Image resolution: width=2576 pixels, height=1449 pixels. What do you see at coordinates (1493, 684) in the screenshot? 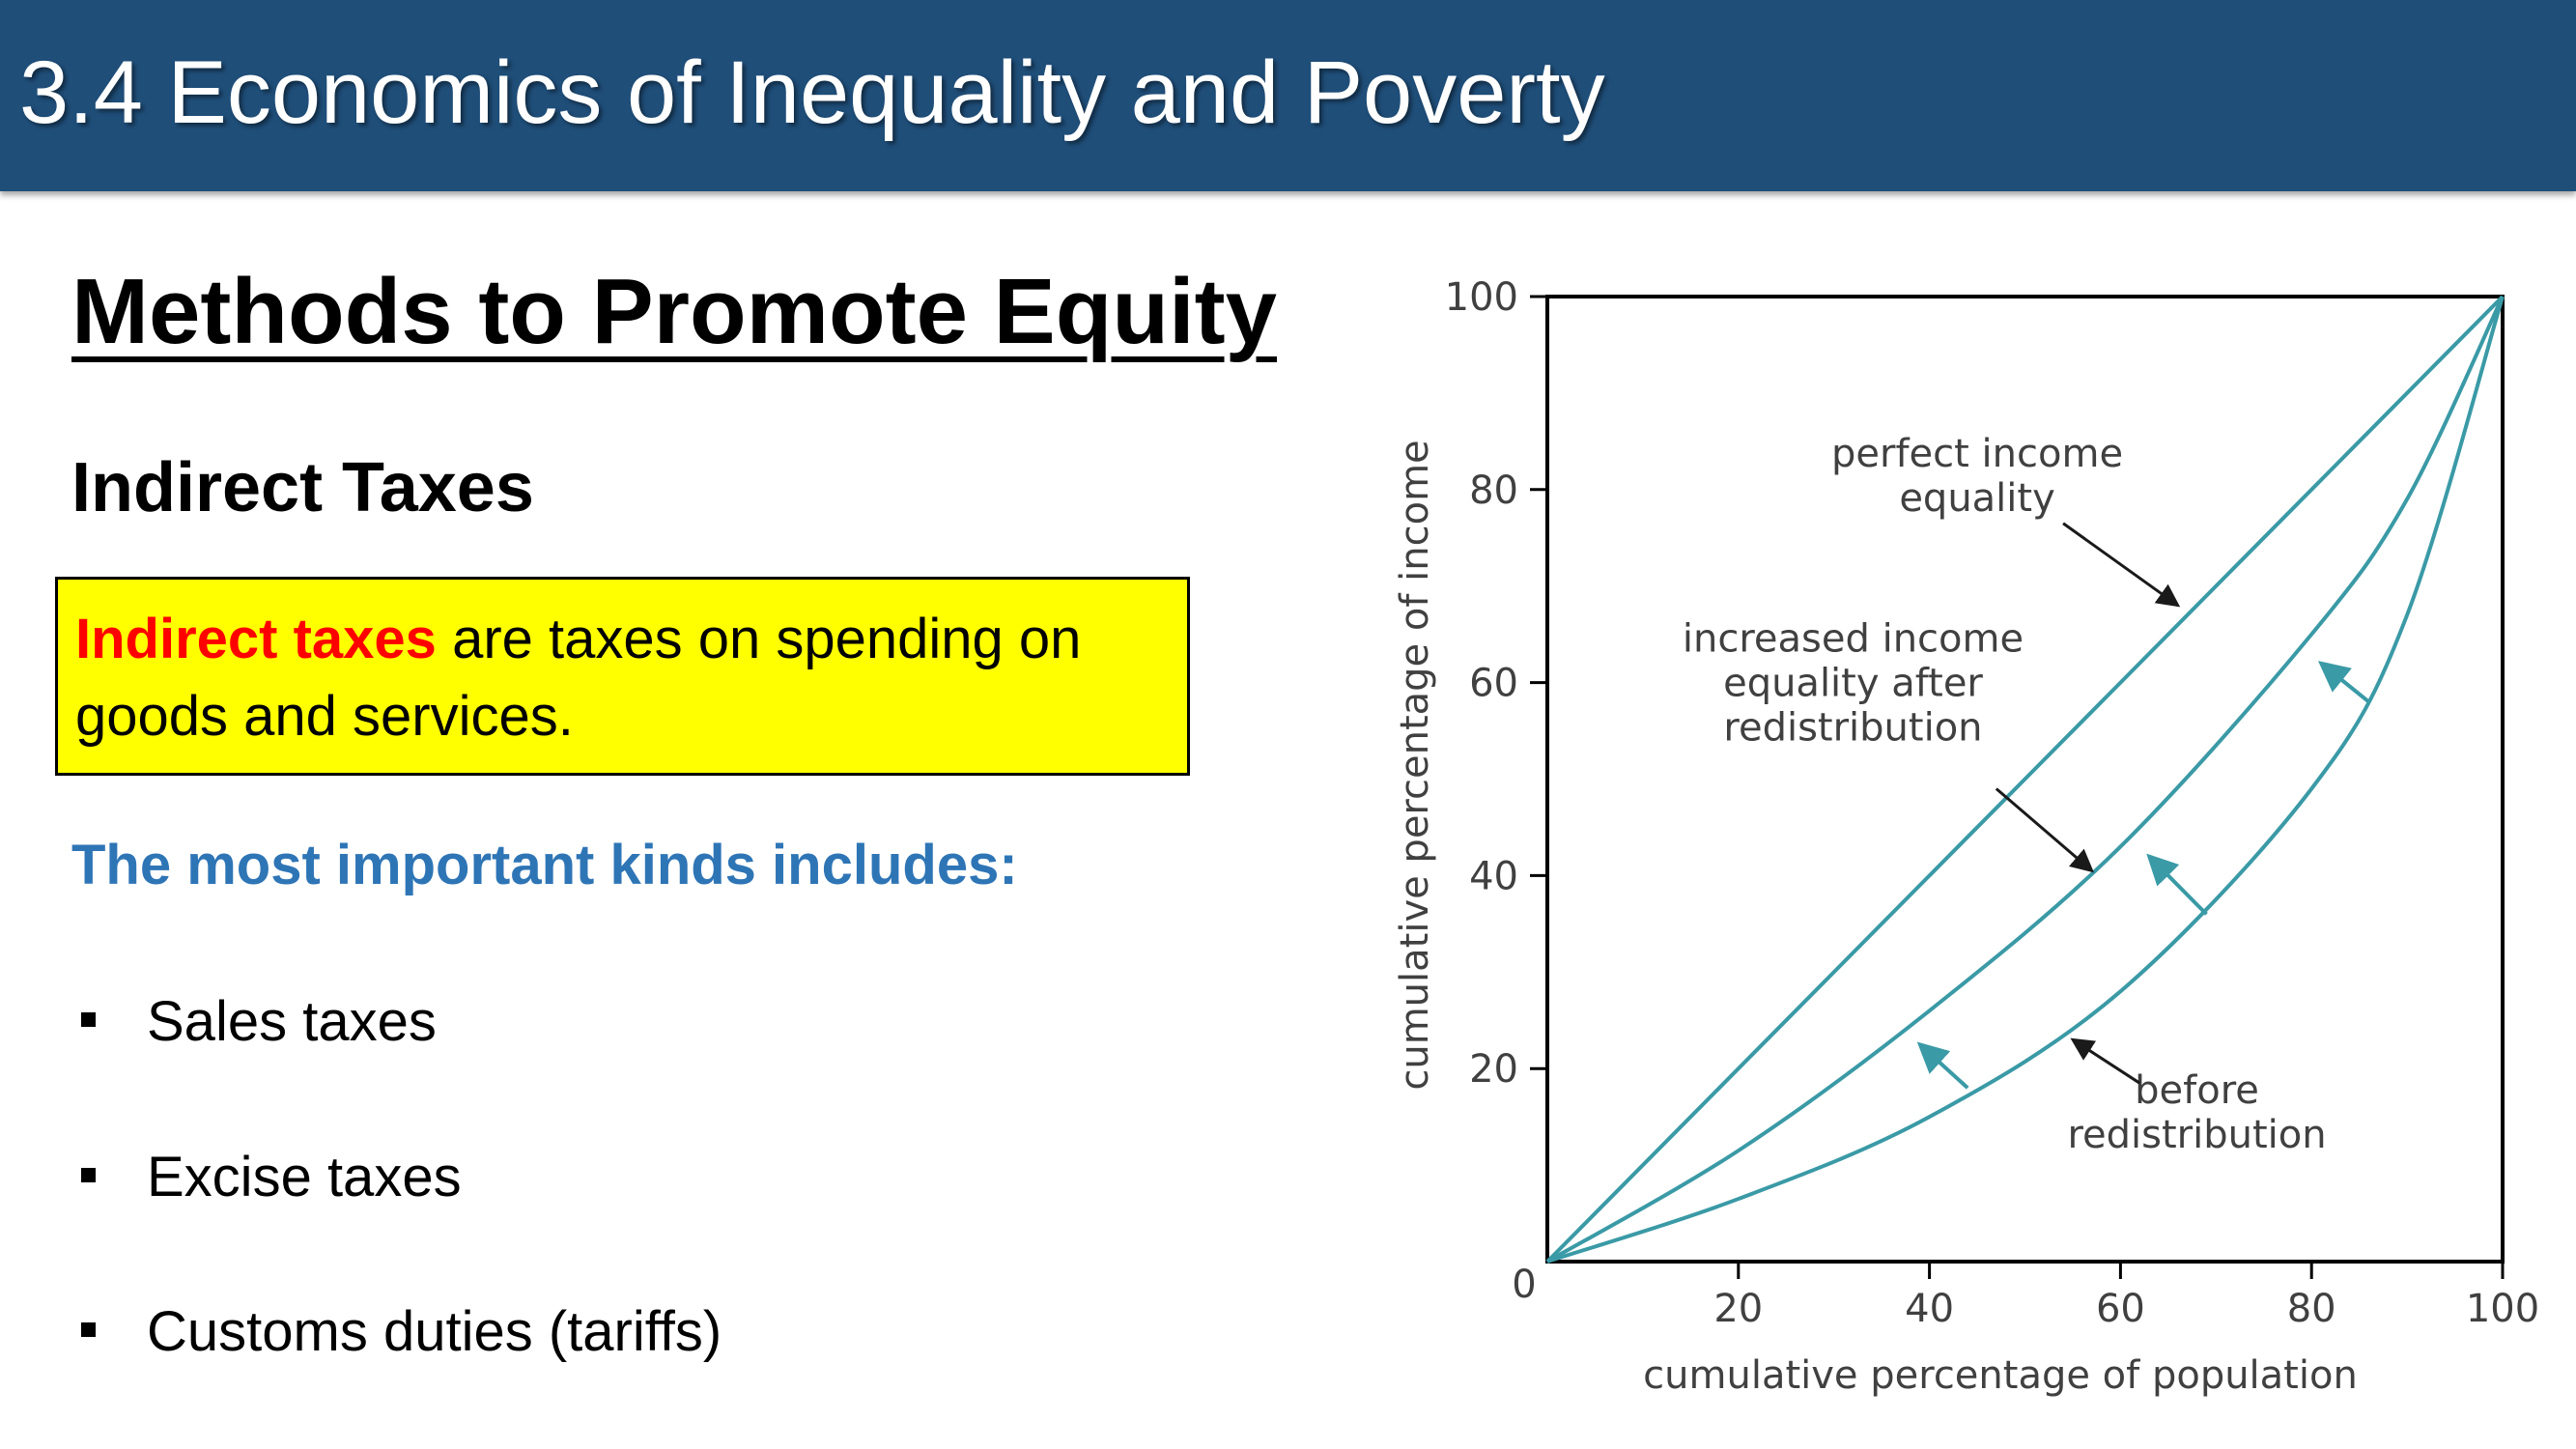
I see `y-tick-label: 60` at bounding box center [1493, 684].